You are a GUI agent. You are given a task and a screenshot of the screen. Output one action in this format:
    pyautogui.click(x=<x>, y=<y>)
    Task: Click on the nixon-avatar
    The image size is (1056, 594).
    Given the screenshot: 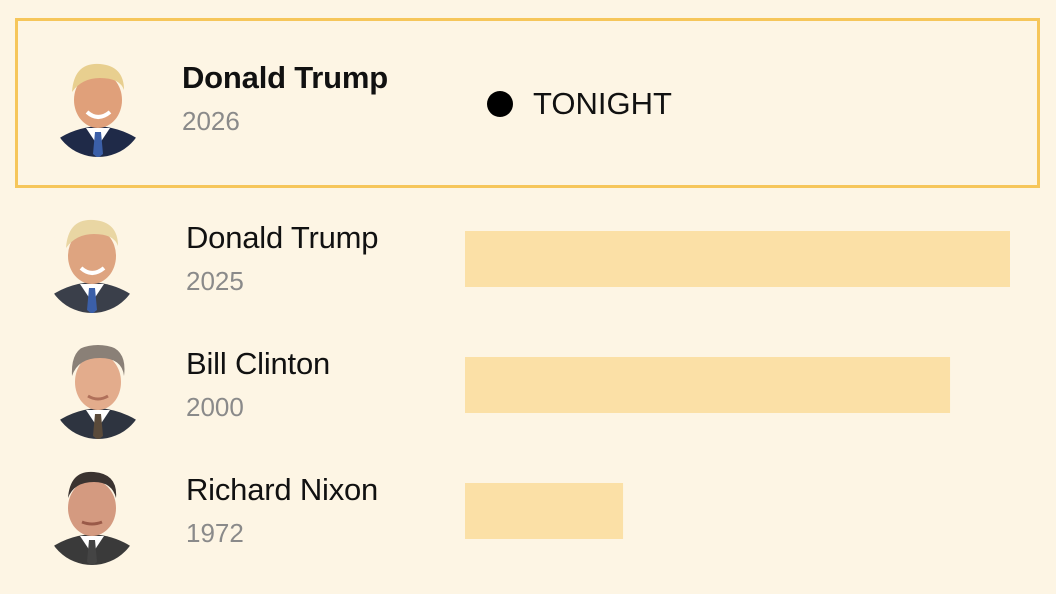 What is the action you would take?
    pyautogui.click(x=92, y=518)
    